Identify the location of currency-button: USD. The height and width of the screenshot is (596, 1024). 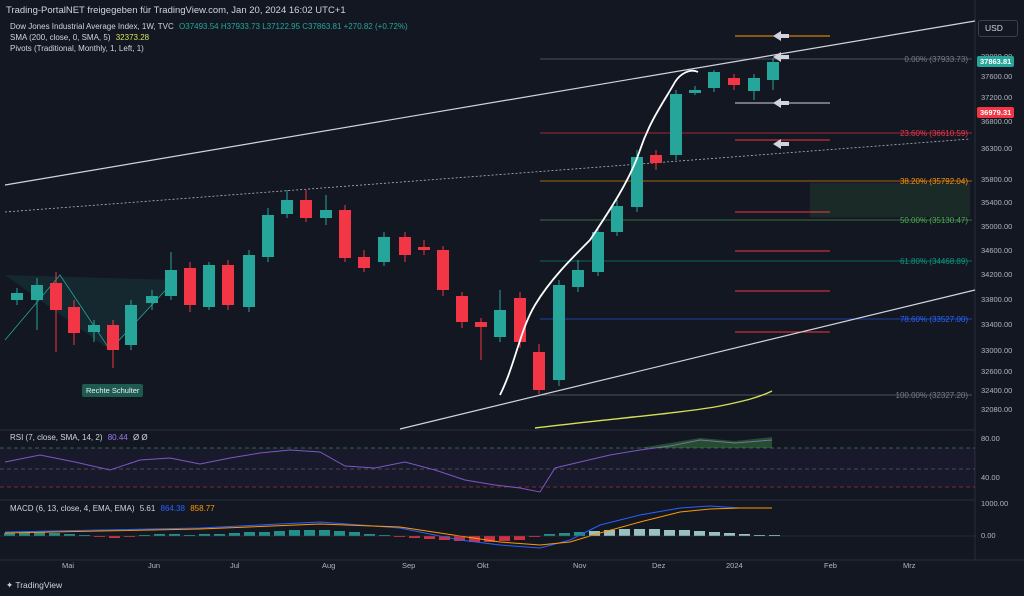
(998, 28).